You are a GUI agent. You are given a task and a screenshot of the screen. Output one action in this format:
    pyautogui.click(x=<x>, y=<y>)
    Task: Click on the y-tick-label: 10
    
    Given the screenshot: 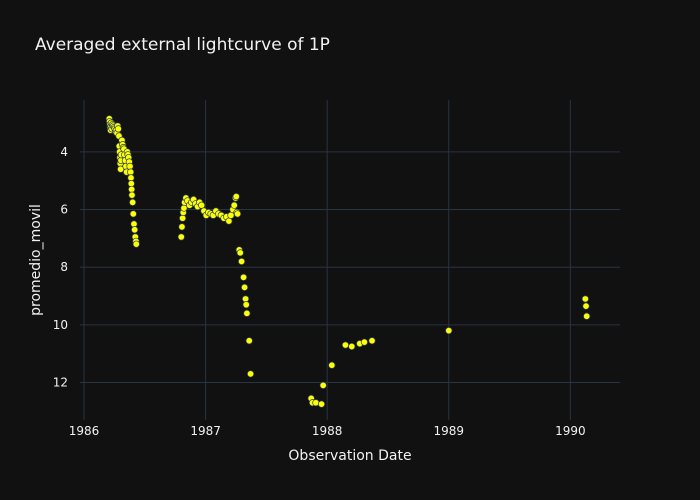 What is the action you would take?
    pyautogui.click(x=60, y=325)
    